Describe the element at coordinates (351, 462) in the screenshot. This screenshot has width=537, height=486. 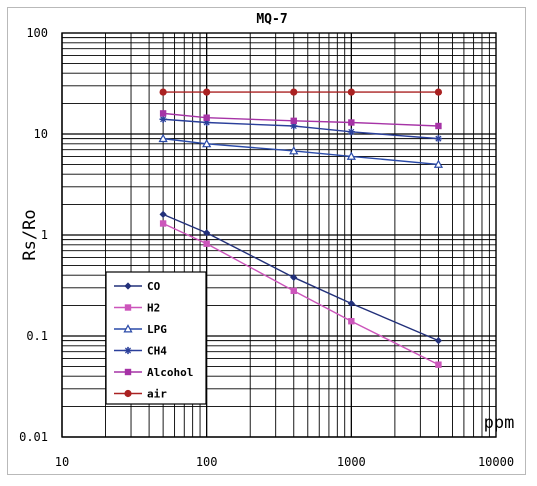
I see `x-tick-label: 1000` at that location.